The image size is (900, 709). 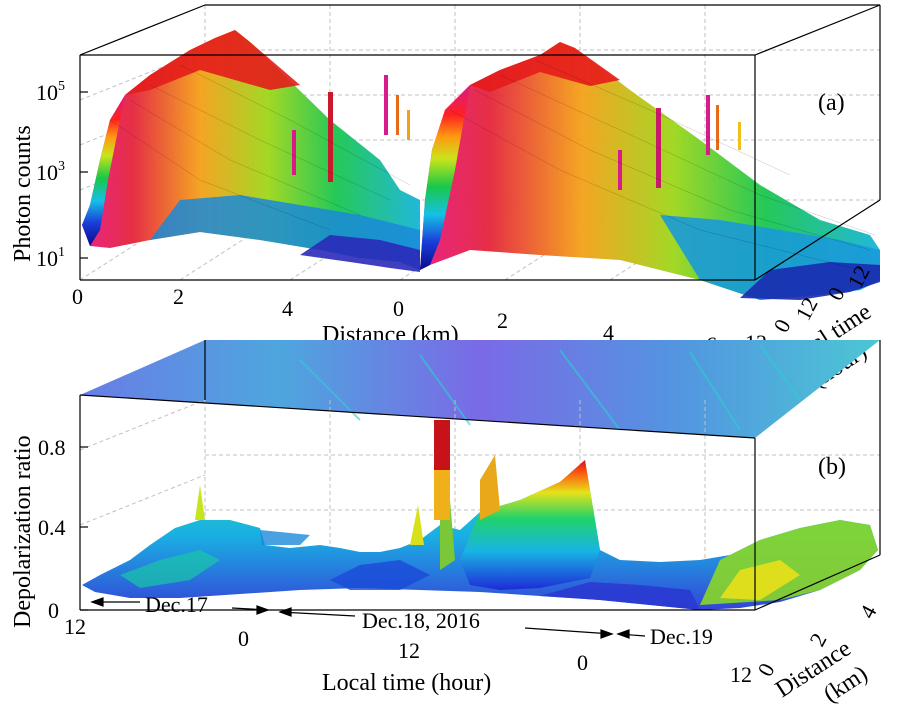 I want to click on xtick-a-5: 4, so click(x=608, y=332).